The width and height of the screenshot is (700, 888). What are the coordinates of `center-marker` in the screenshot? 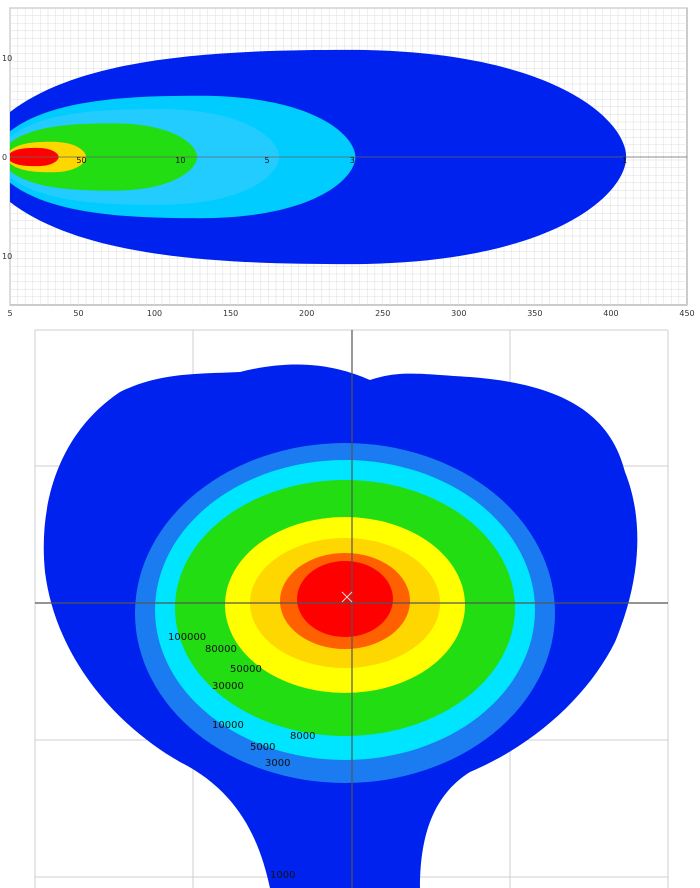 It's located at (347, 597).